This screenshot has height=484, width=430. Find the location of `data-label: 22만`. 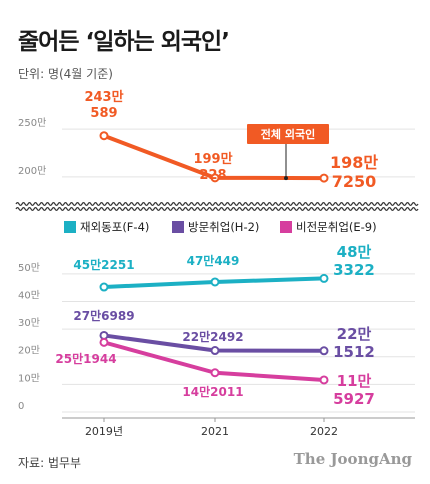

data-label: 22만 is located at coordinates (354, 334).